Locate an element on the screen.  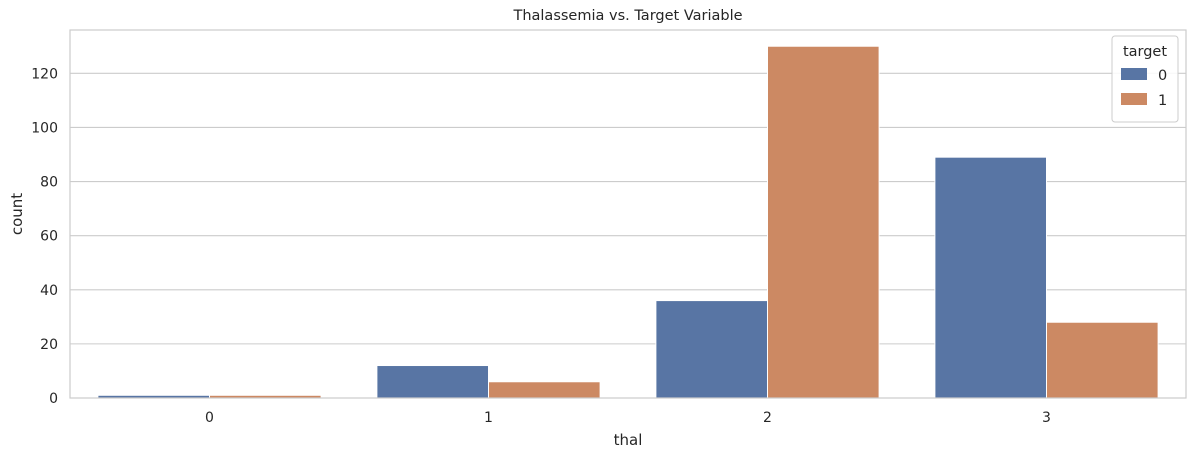
chart-title: Thalassemia vs. Target Variable is located at coordinates (627, 16).